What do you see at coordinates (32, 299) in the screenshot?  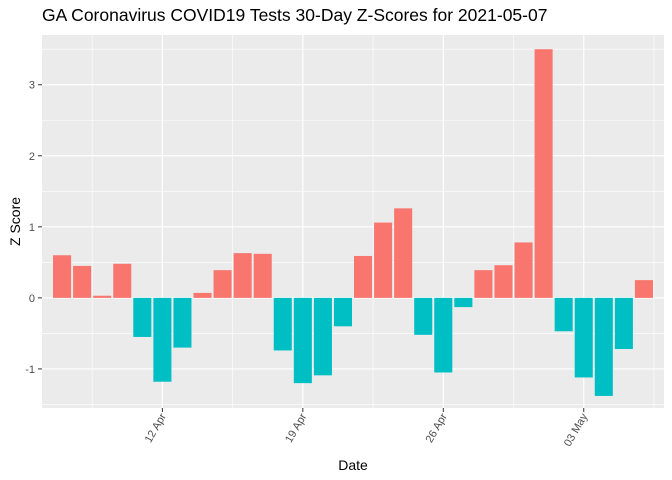 I see `y-tick-label: 0` at bounding box center [32, 299].